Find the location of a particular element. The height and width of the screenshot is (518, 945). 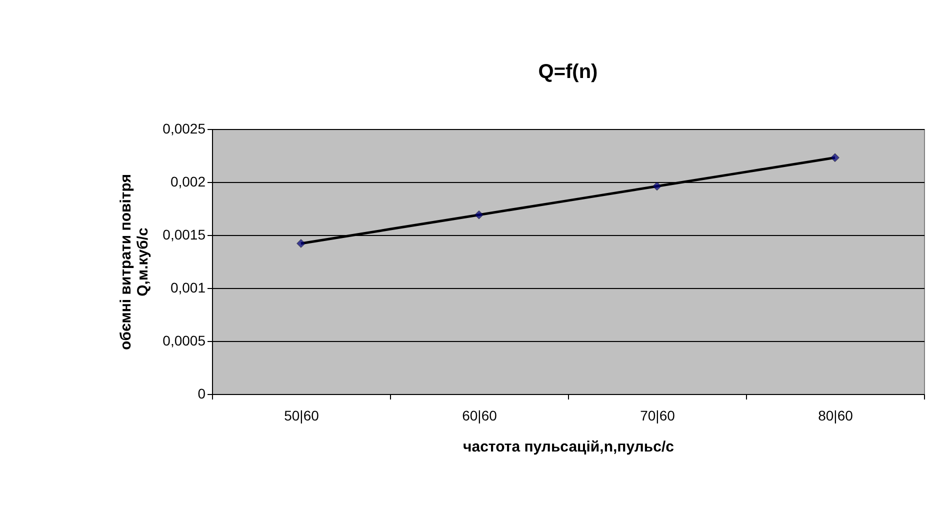

y-tick-label: 0,0005 is located at coordinates (184, 340).